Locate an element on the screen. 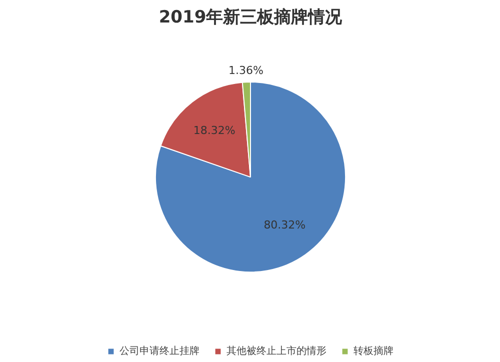 Image resolution: width=500 pixels, height=362 pixels. chart-title: 2019年新三板摘牌情况 is located at coordinates (251, 18).